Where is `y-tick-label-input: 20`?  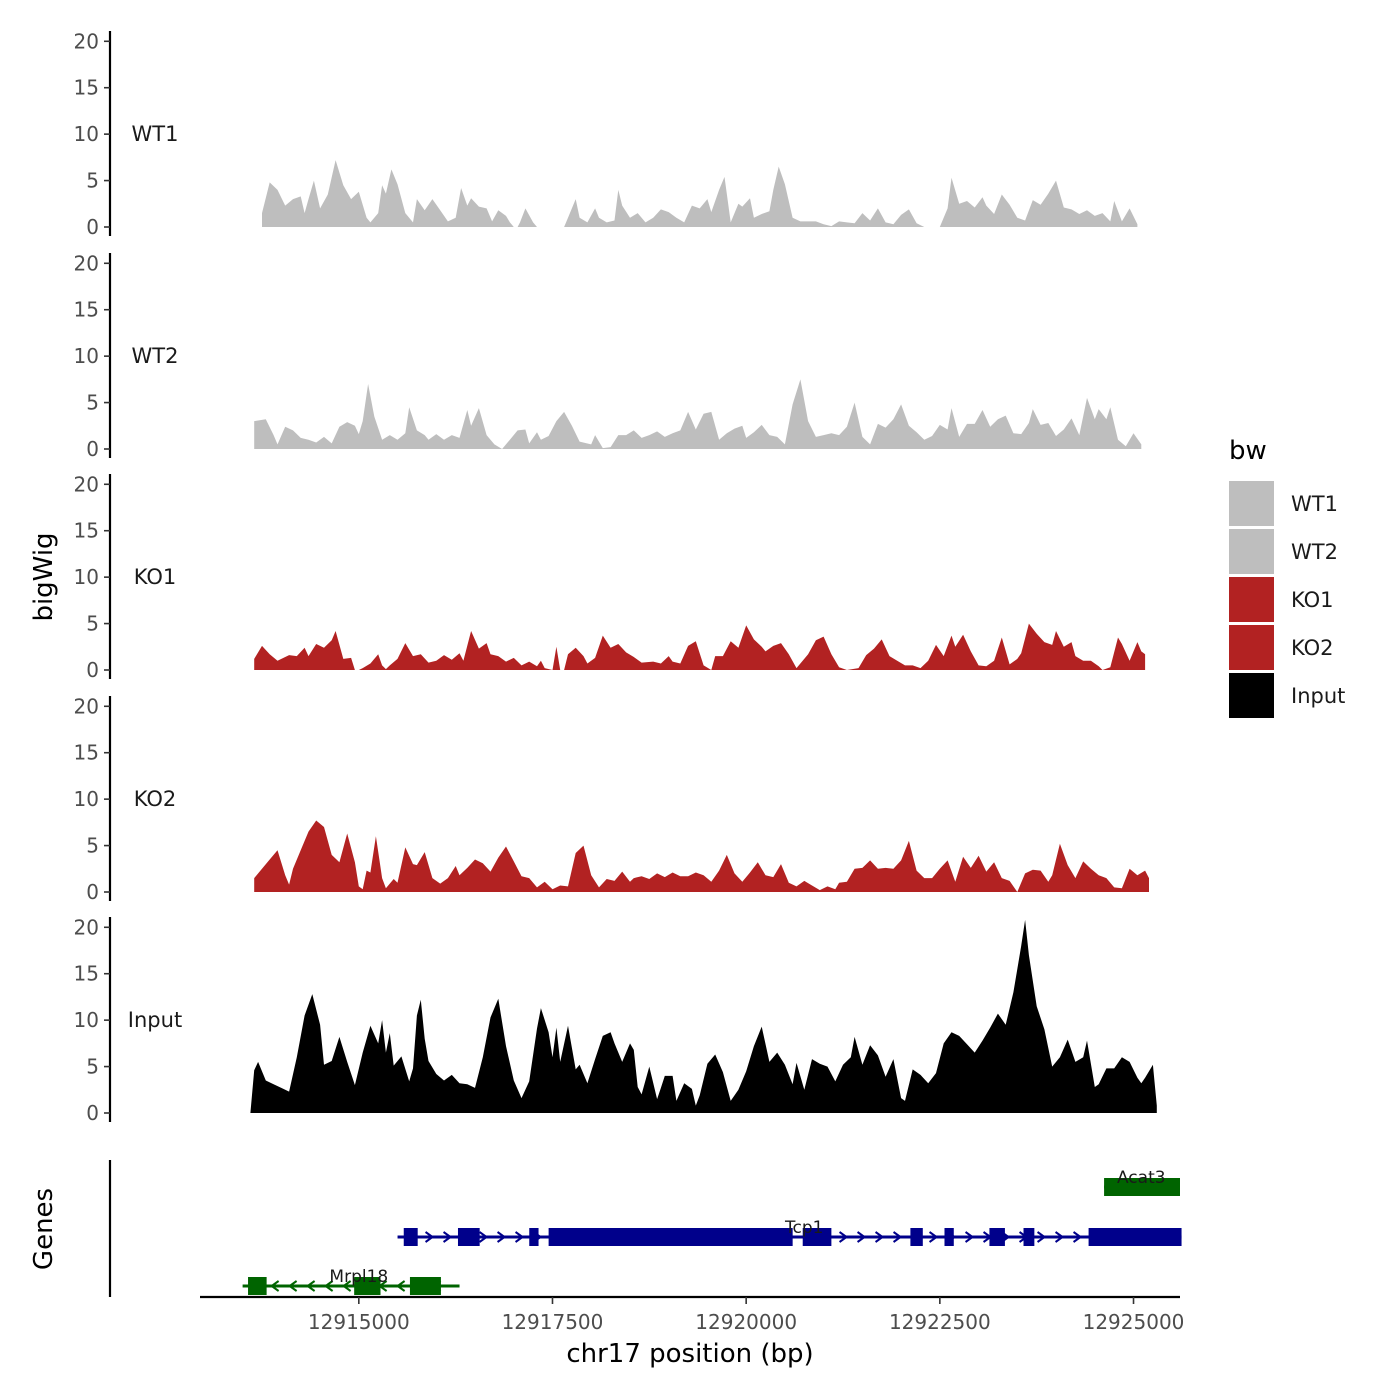 y-tick-label-input: 20 is located at coordinates (86, 927).